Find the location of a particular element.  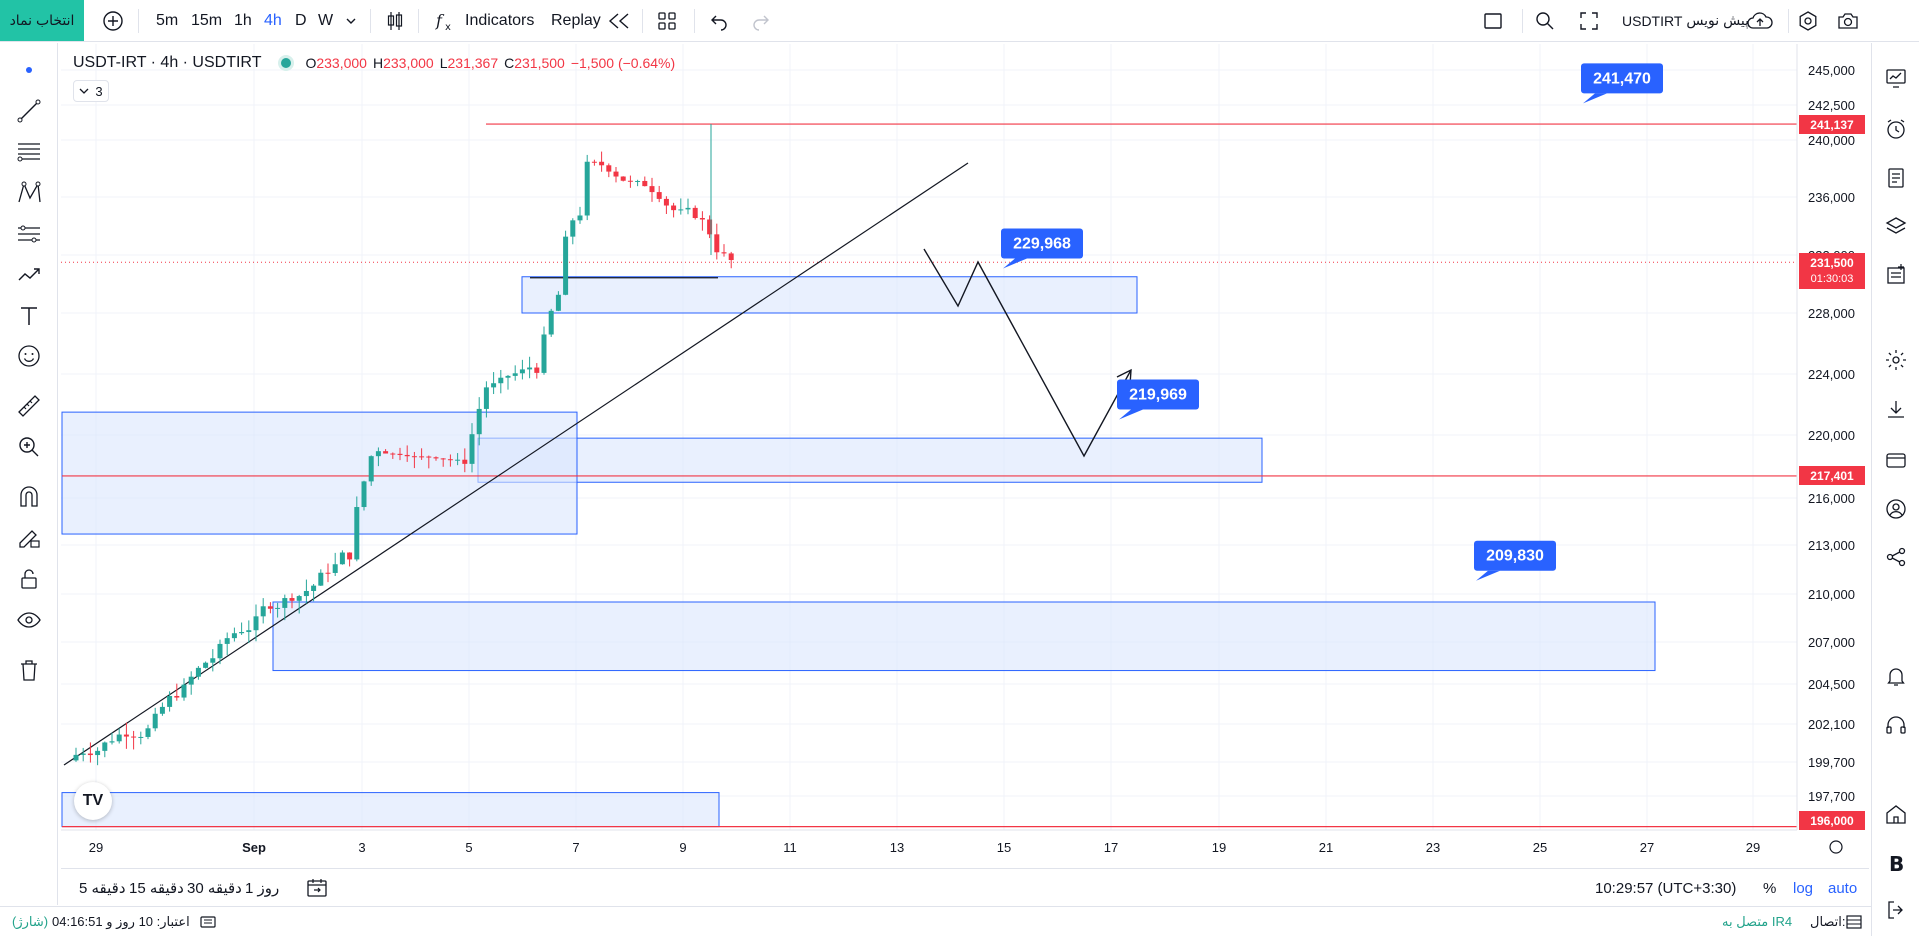

fib-retracement-icon is located at coordinates (29, 152).